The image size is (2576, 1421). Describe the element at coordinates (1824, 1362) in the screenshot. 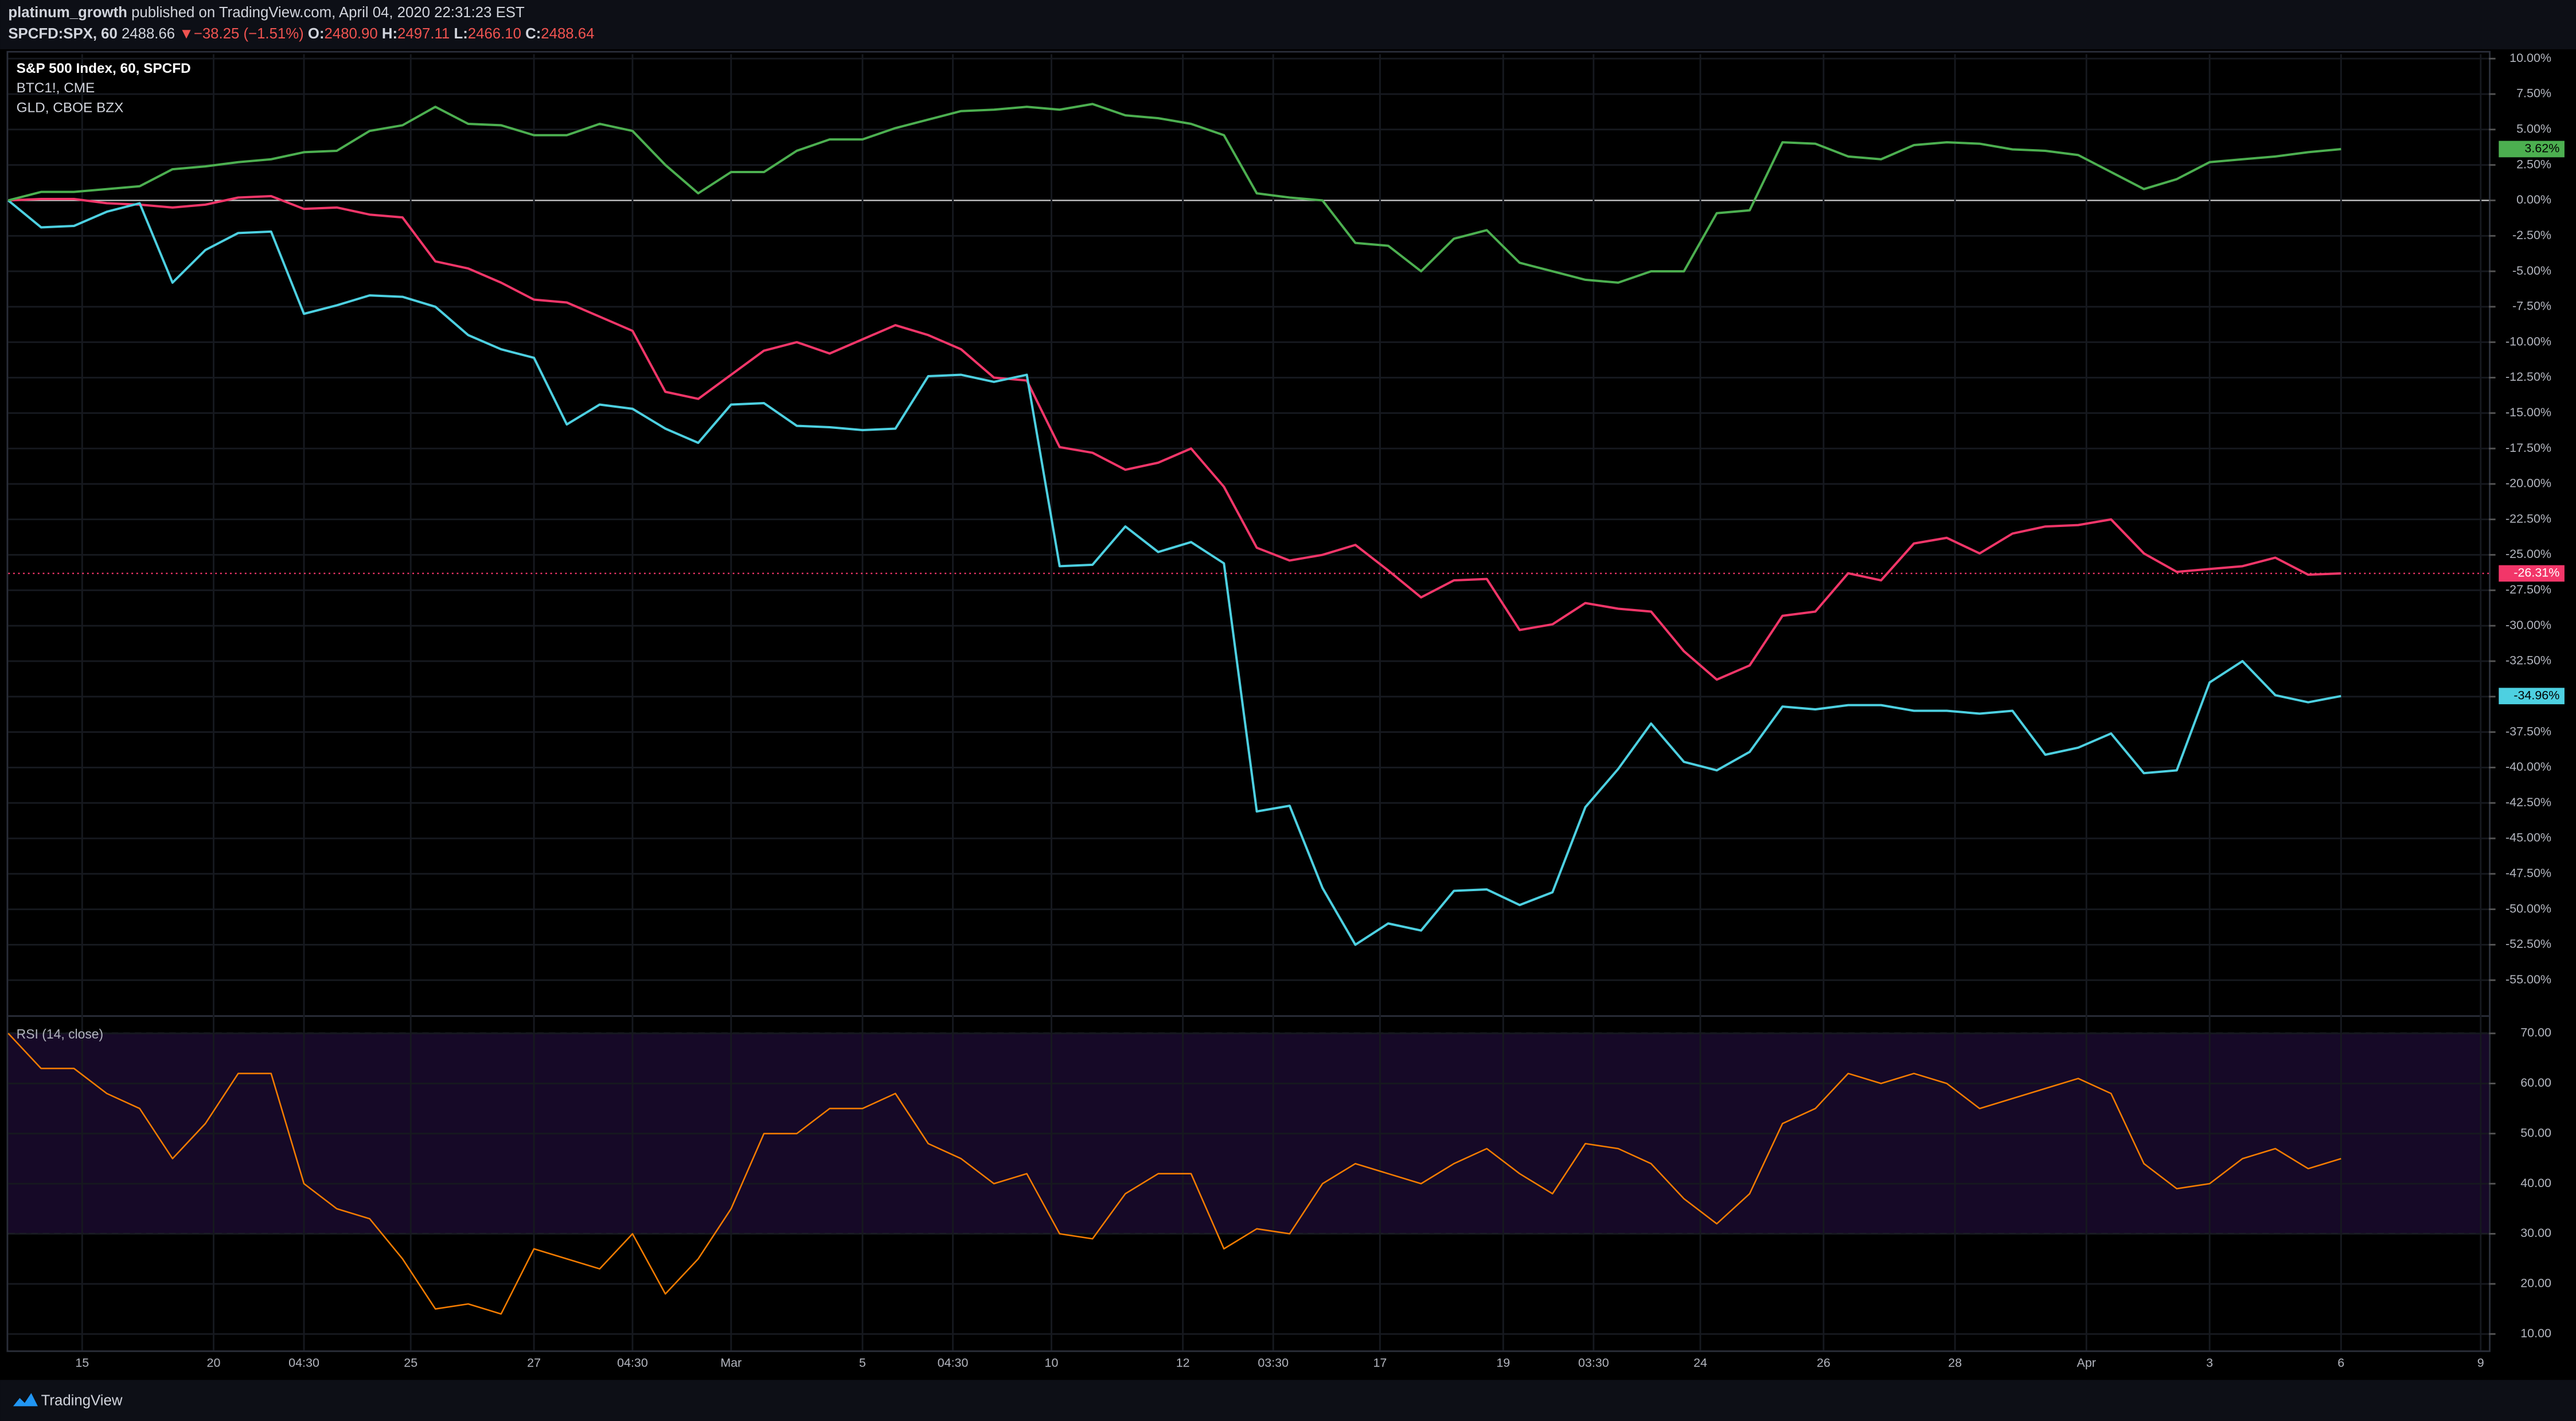

I see `x-tick-label: 26` at that location.